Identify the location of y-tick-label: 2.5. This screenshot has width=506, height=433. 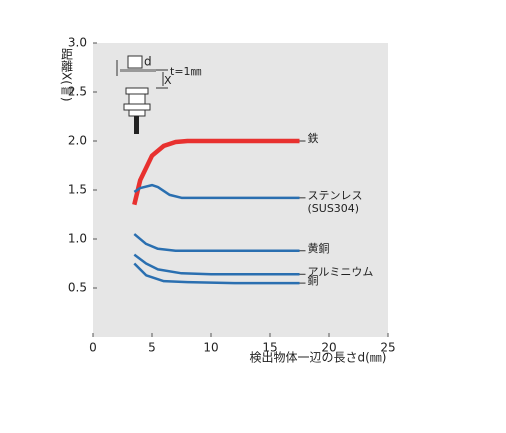
(77, 92).